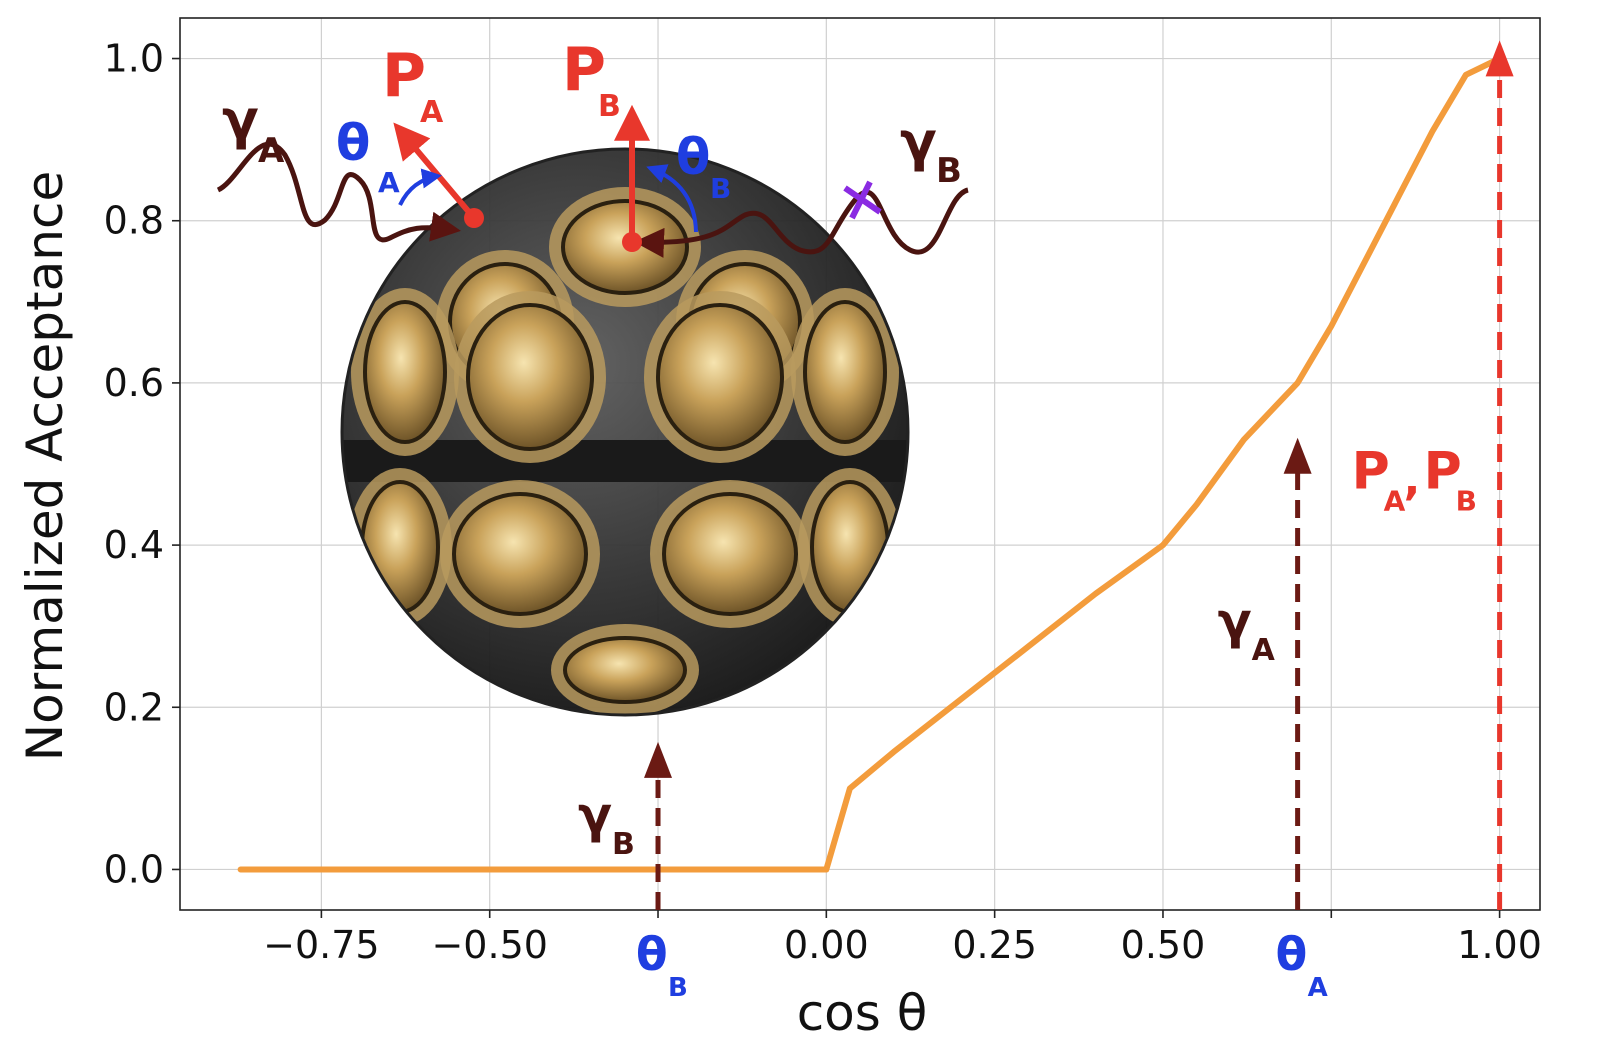 This screenshot has width=1606, height=1064. Describe the element at coordinates (338, 192) in the screenshot. I see `photon-a-wave` at that location.